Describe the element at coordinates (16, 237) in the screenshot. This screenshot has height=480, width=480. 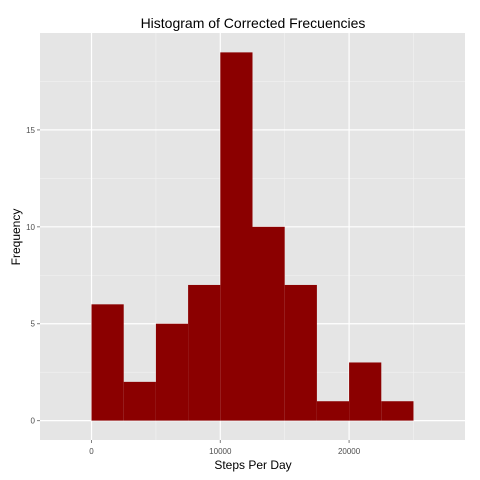
I see `y-axis-title: Frequency` at that location.